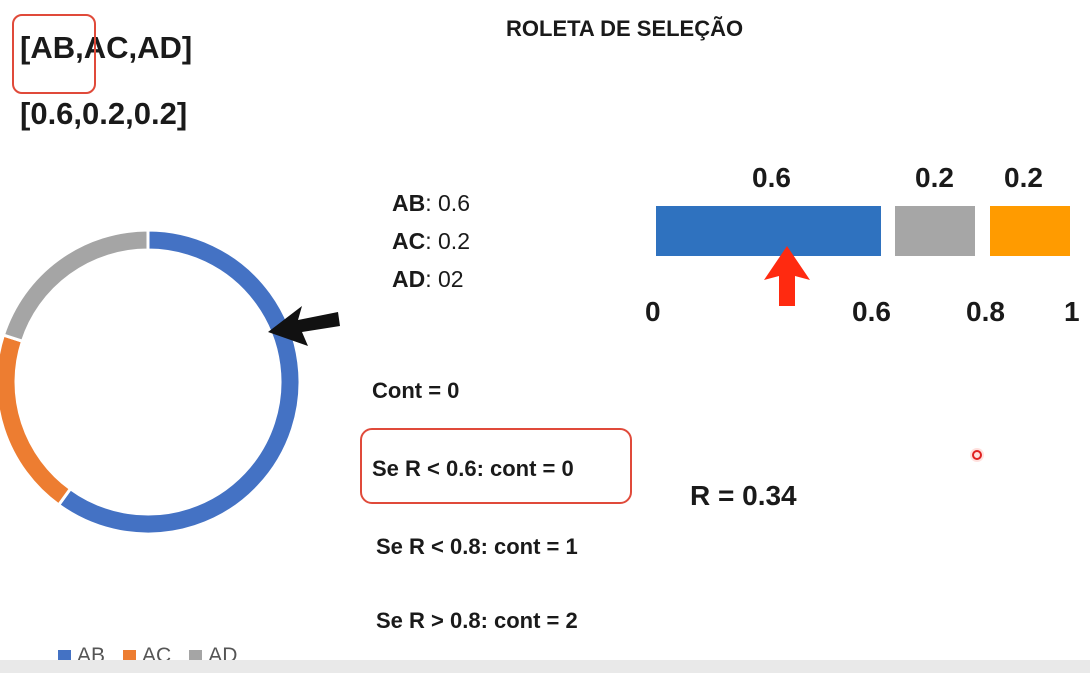 The width and height of the screenshot is (1090, 673). Describe the element at coordinates (768, 231) in the screenshot. I see `bar-segment-ab` at that location.